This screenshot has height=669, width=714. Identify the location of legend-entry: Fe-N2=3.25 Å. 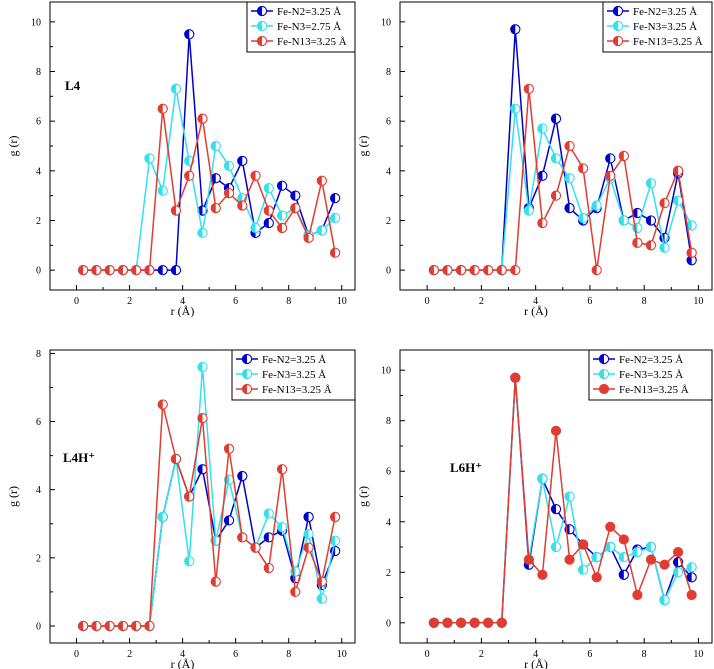
(281, 359).